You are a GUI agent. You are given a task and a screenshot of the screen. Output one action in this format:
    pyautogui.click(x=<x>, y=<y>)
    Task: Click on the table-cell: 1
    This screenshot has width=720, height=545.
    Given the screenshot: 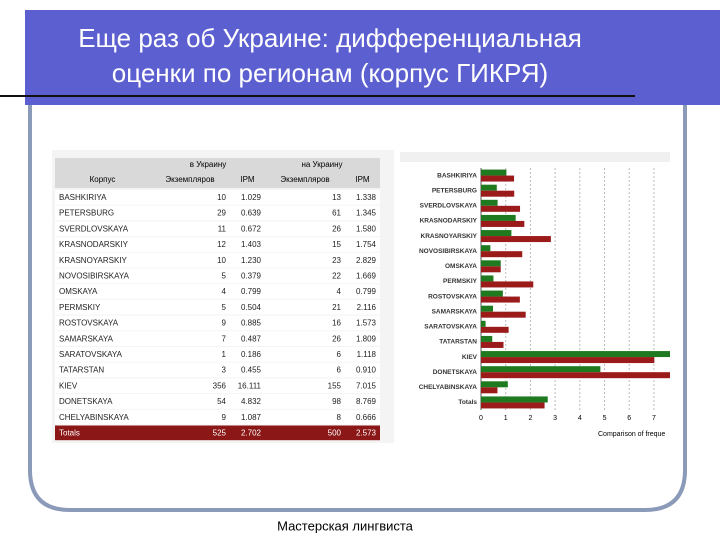 What is the action you would take?
    pyautogui.click(x=224, y=354)
    